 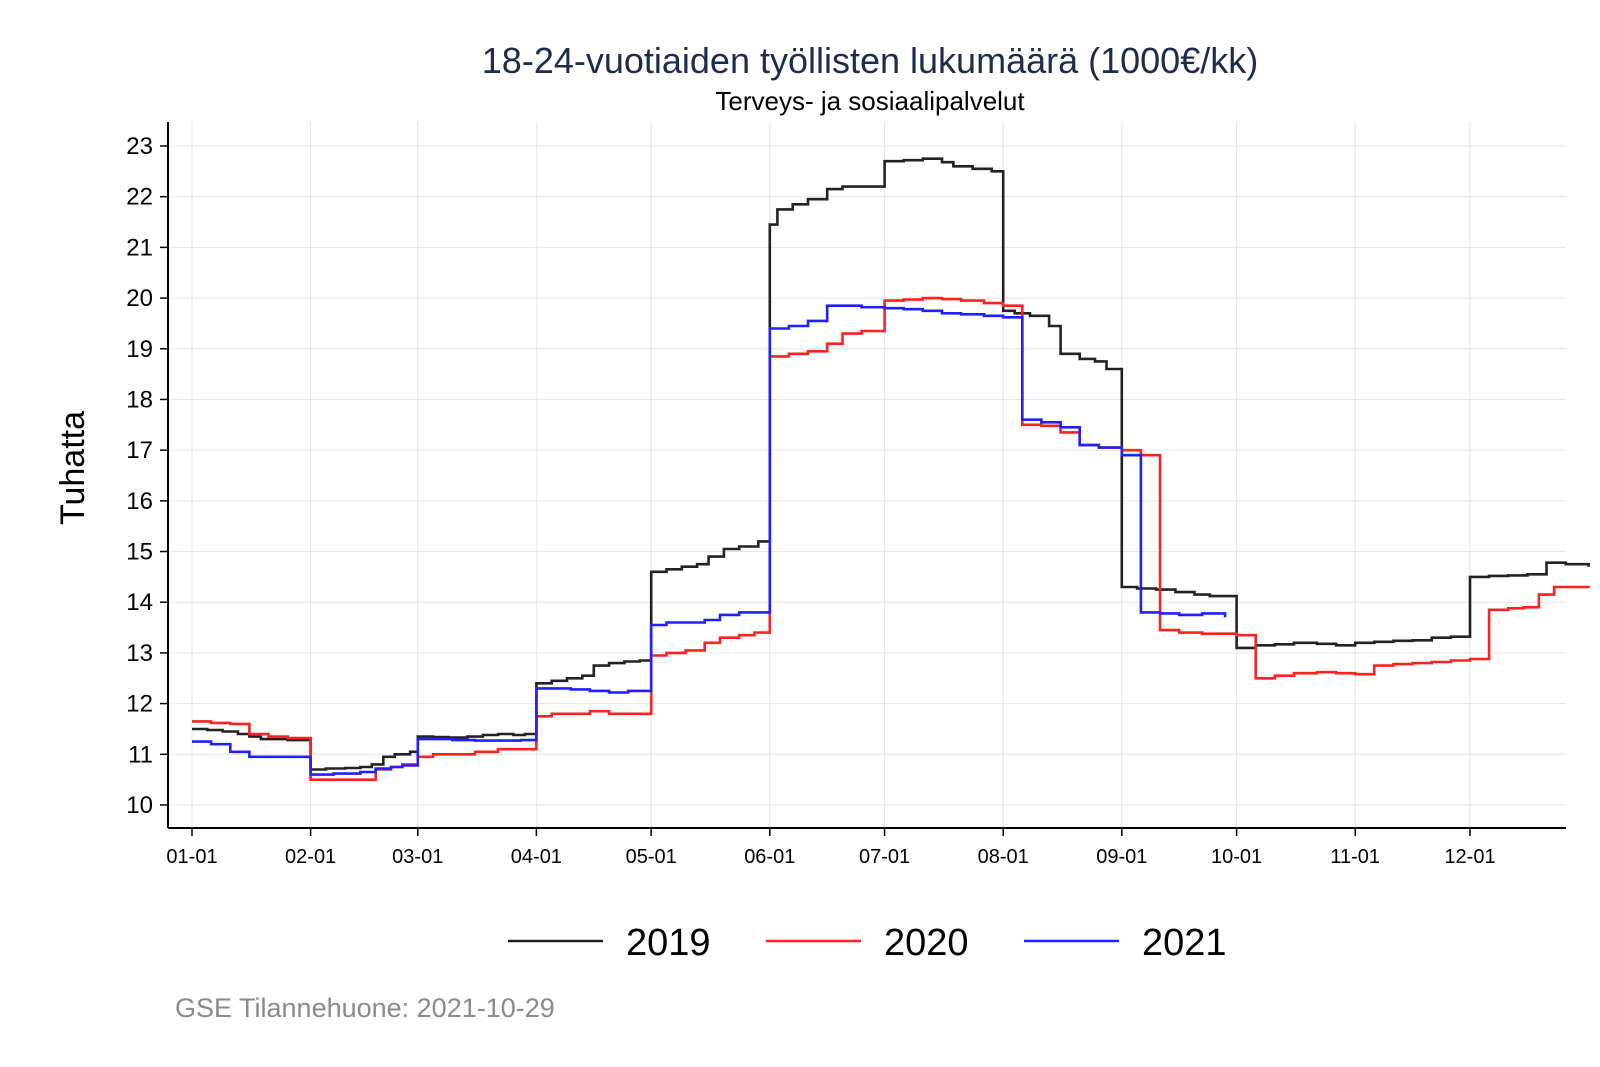 I want to click on y-tick-label: 18, so click(x=139, y=399).